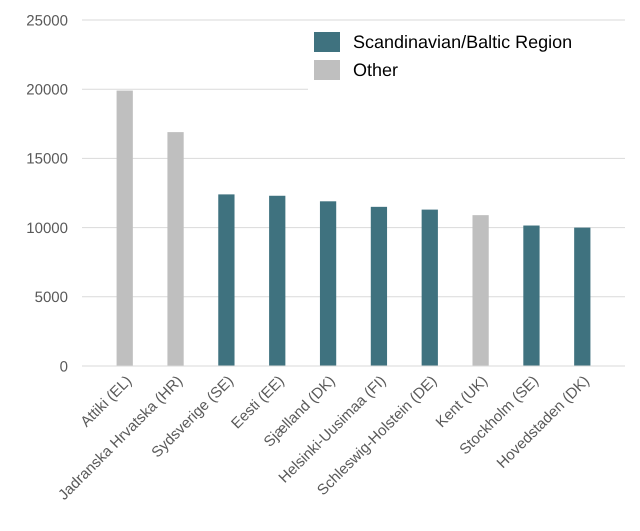 This screenshot has width=640, height=531. Describe the element at coordinates (47, 89) in the screenshot. I see `y-tick-label: 20000` at that location.